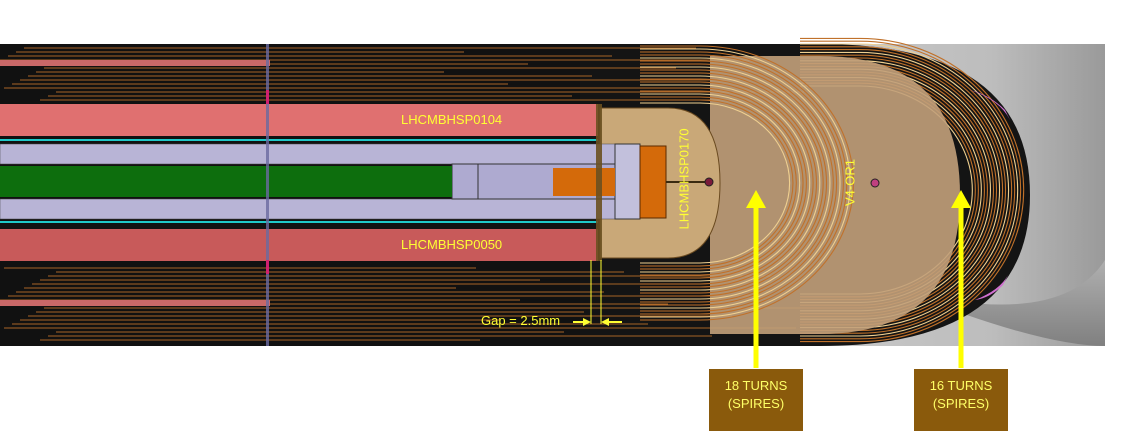  Describe the element at coordinates (226, 181) in the screenshot. I see `green-core` at that location.